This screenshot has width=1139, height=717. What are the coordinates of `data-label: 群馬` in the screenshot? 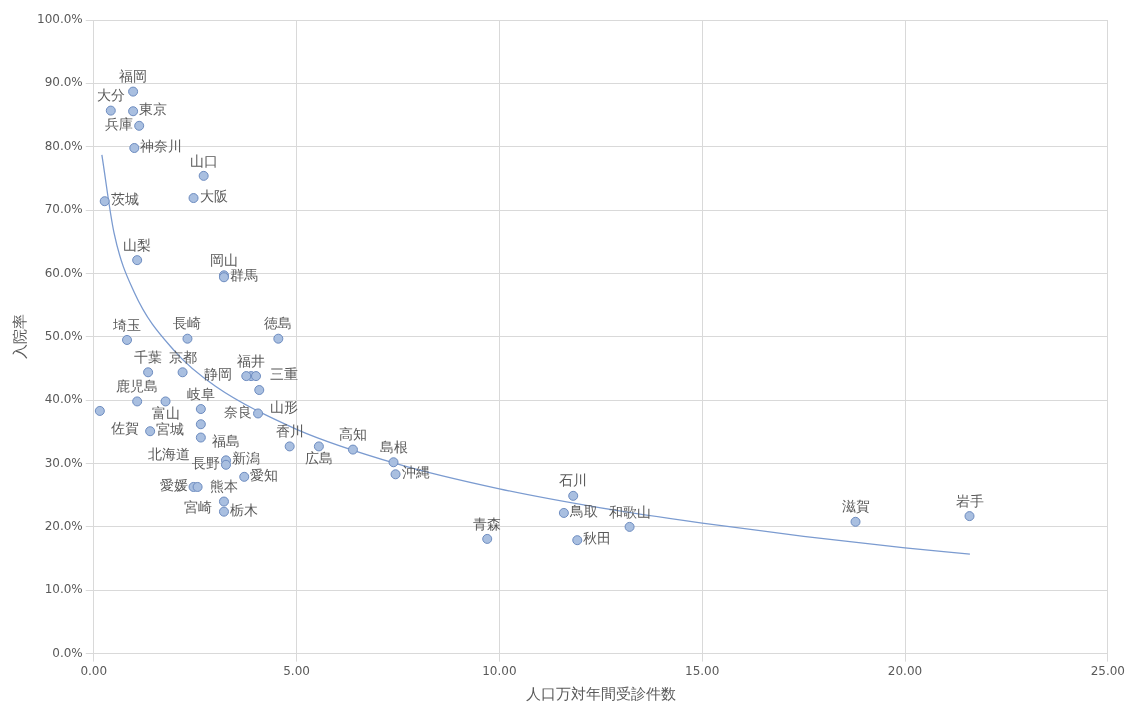 It's located at (243, 275).